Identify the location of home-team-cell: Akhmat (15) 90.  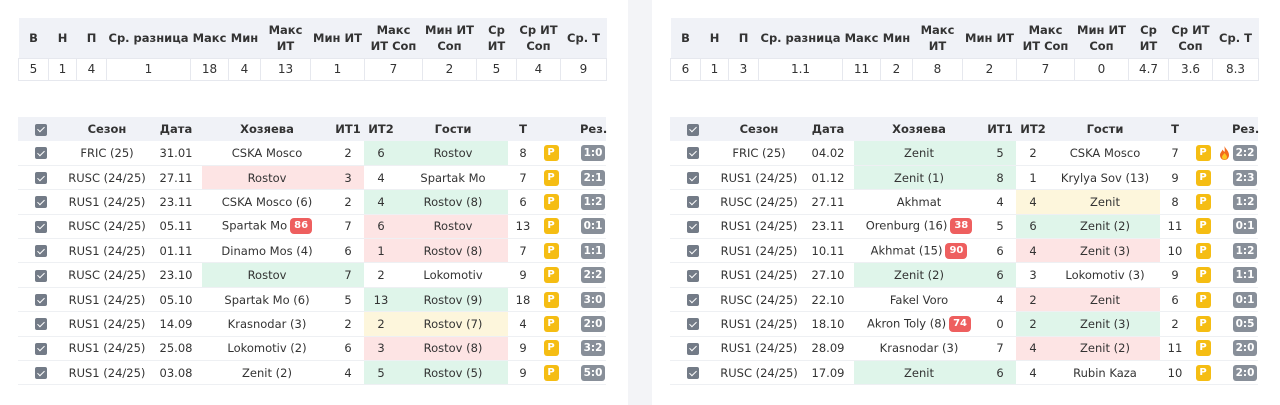
(919, 251).